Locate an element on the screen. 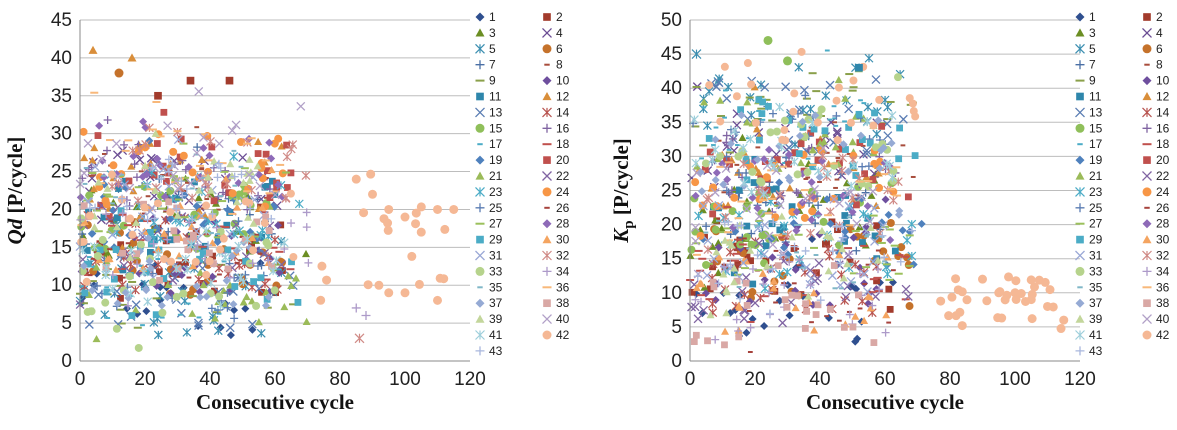 This screenshot has width=1177, height=430. kp-legend-item: 27 is located at coordinates (1089, 224).